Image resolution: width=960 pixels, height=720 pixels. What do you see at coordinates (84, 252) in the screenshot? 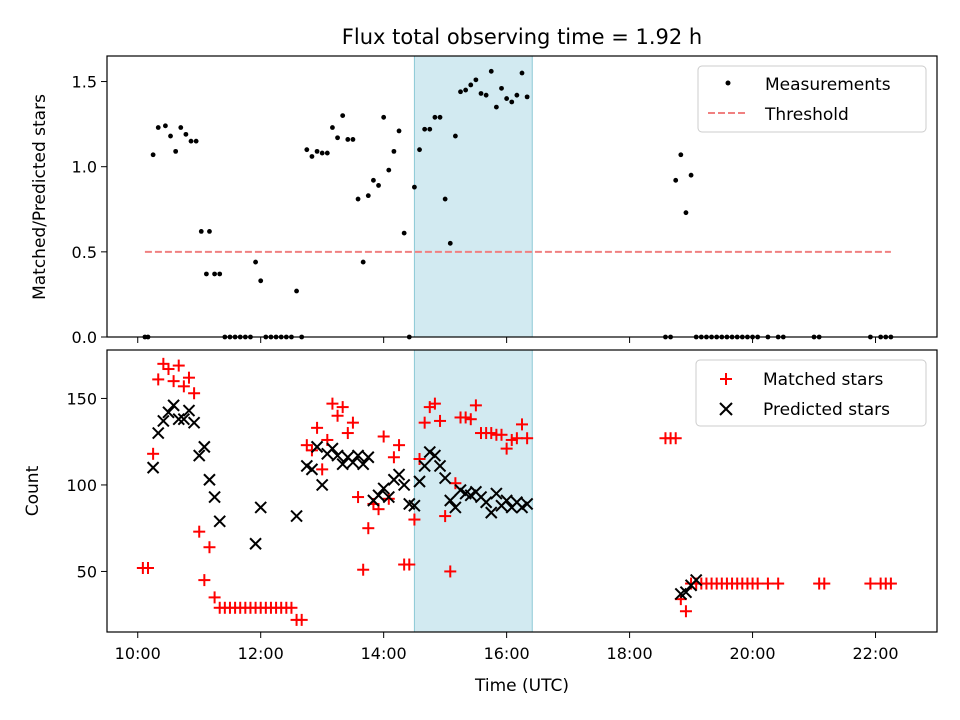
I see `y-tick-label: 0.5` at bounding box center [84, 252].